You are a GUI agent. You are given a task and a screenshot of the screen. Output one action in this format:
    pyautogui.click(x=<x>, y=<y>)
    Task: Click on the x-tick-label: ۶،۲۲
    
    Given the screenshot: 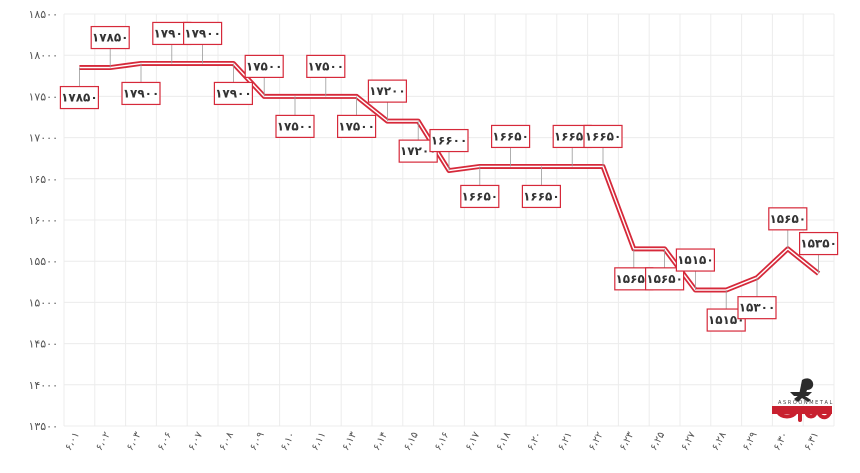 What is the action you would take?
    pyautogui.click(x=596, y=441)
    